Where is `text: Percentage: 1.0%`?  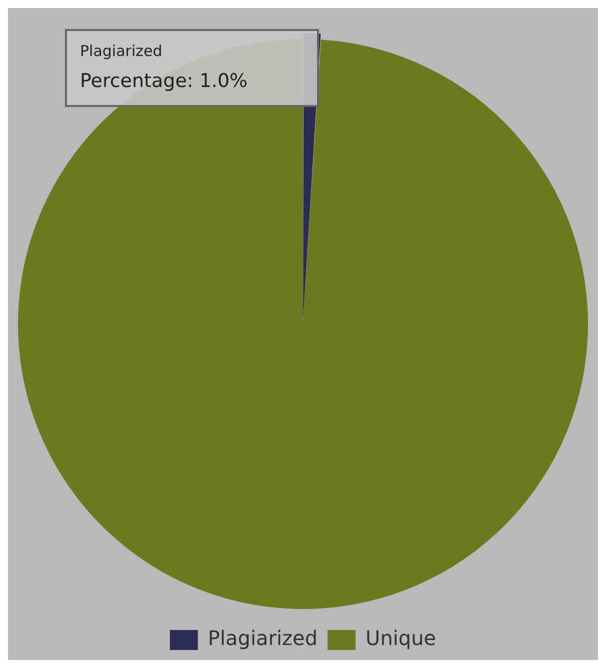 text: Percentage: 1.0% is located at coordinates (164, 81).